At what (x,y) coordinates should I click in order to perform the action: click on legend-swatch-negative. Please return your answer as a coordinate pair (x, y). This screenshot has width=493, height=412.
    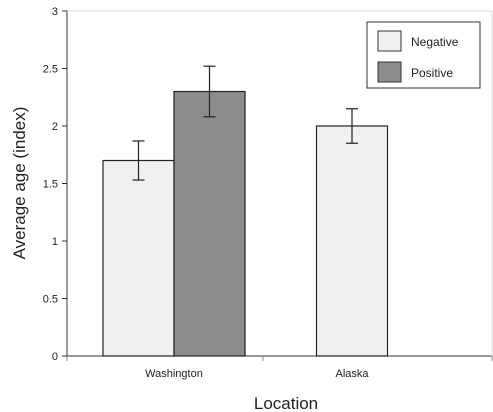
    Looking at the image, I should click on (389, 41).